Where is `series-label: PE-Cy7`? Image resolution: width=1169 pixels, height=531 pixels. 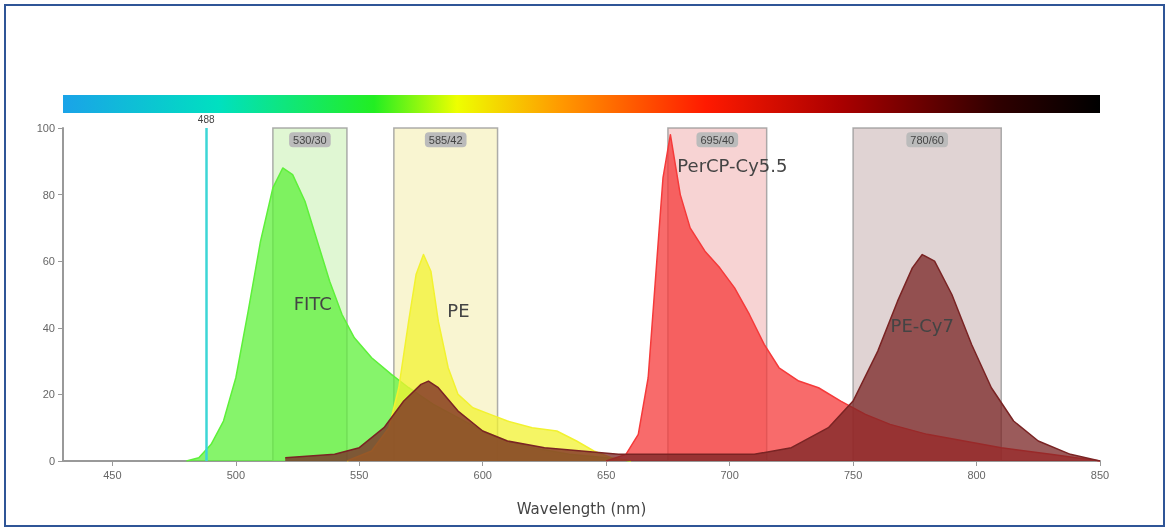
series-label: PE-Cy7 is located at coordinates (922, 326).